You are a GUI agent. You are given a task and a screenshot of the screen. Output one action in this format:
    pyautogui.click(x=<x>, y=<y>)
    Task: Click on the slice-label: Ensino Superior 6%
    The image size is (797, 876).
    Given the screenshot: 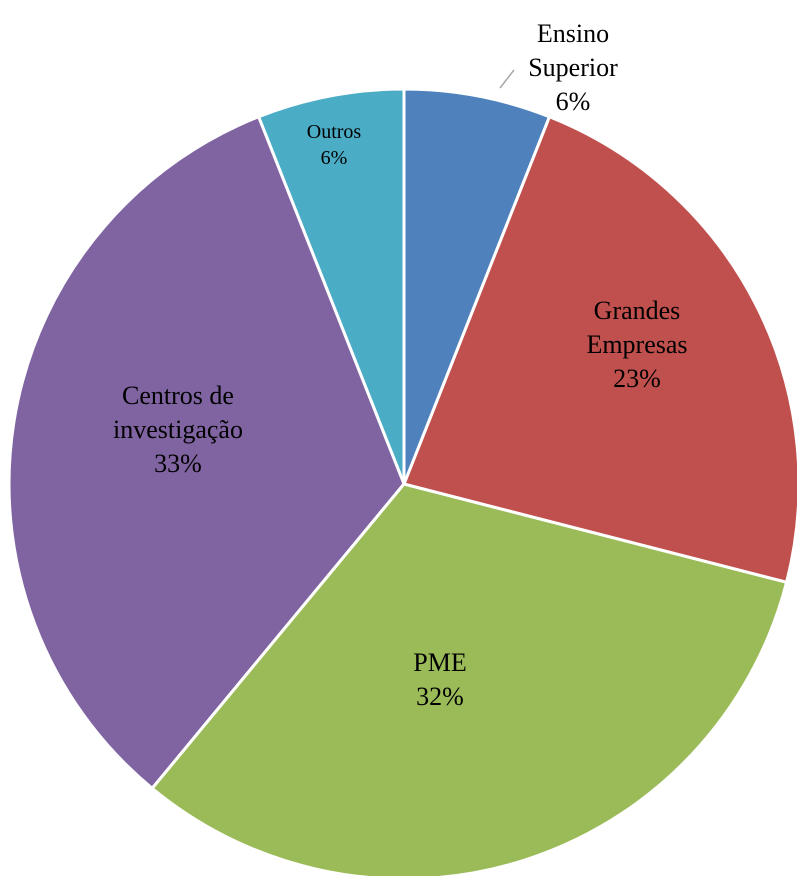 What is the action you would take?
    pyautogui.click(x=573, y=68)
    